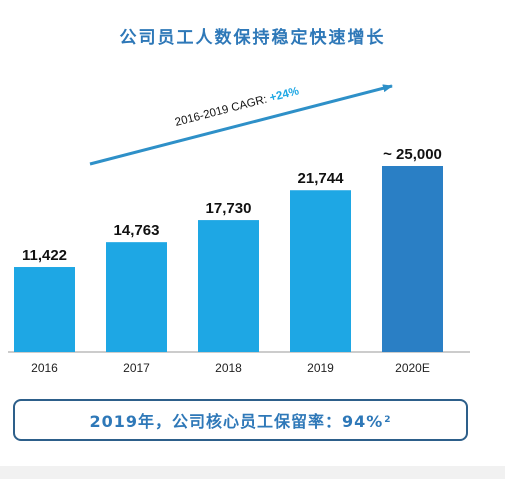 The image size is (505, 479). What do you see at coordinates (321, 178) in the screenshot?
I see `bar-value-label-2019: 21,744` at bounding box center [321, 178].